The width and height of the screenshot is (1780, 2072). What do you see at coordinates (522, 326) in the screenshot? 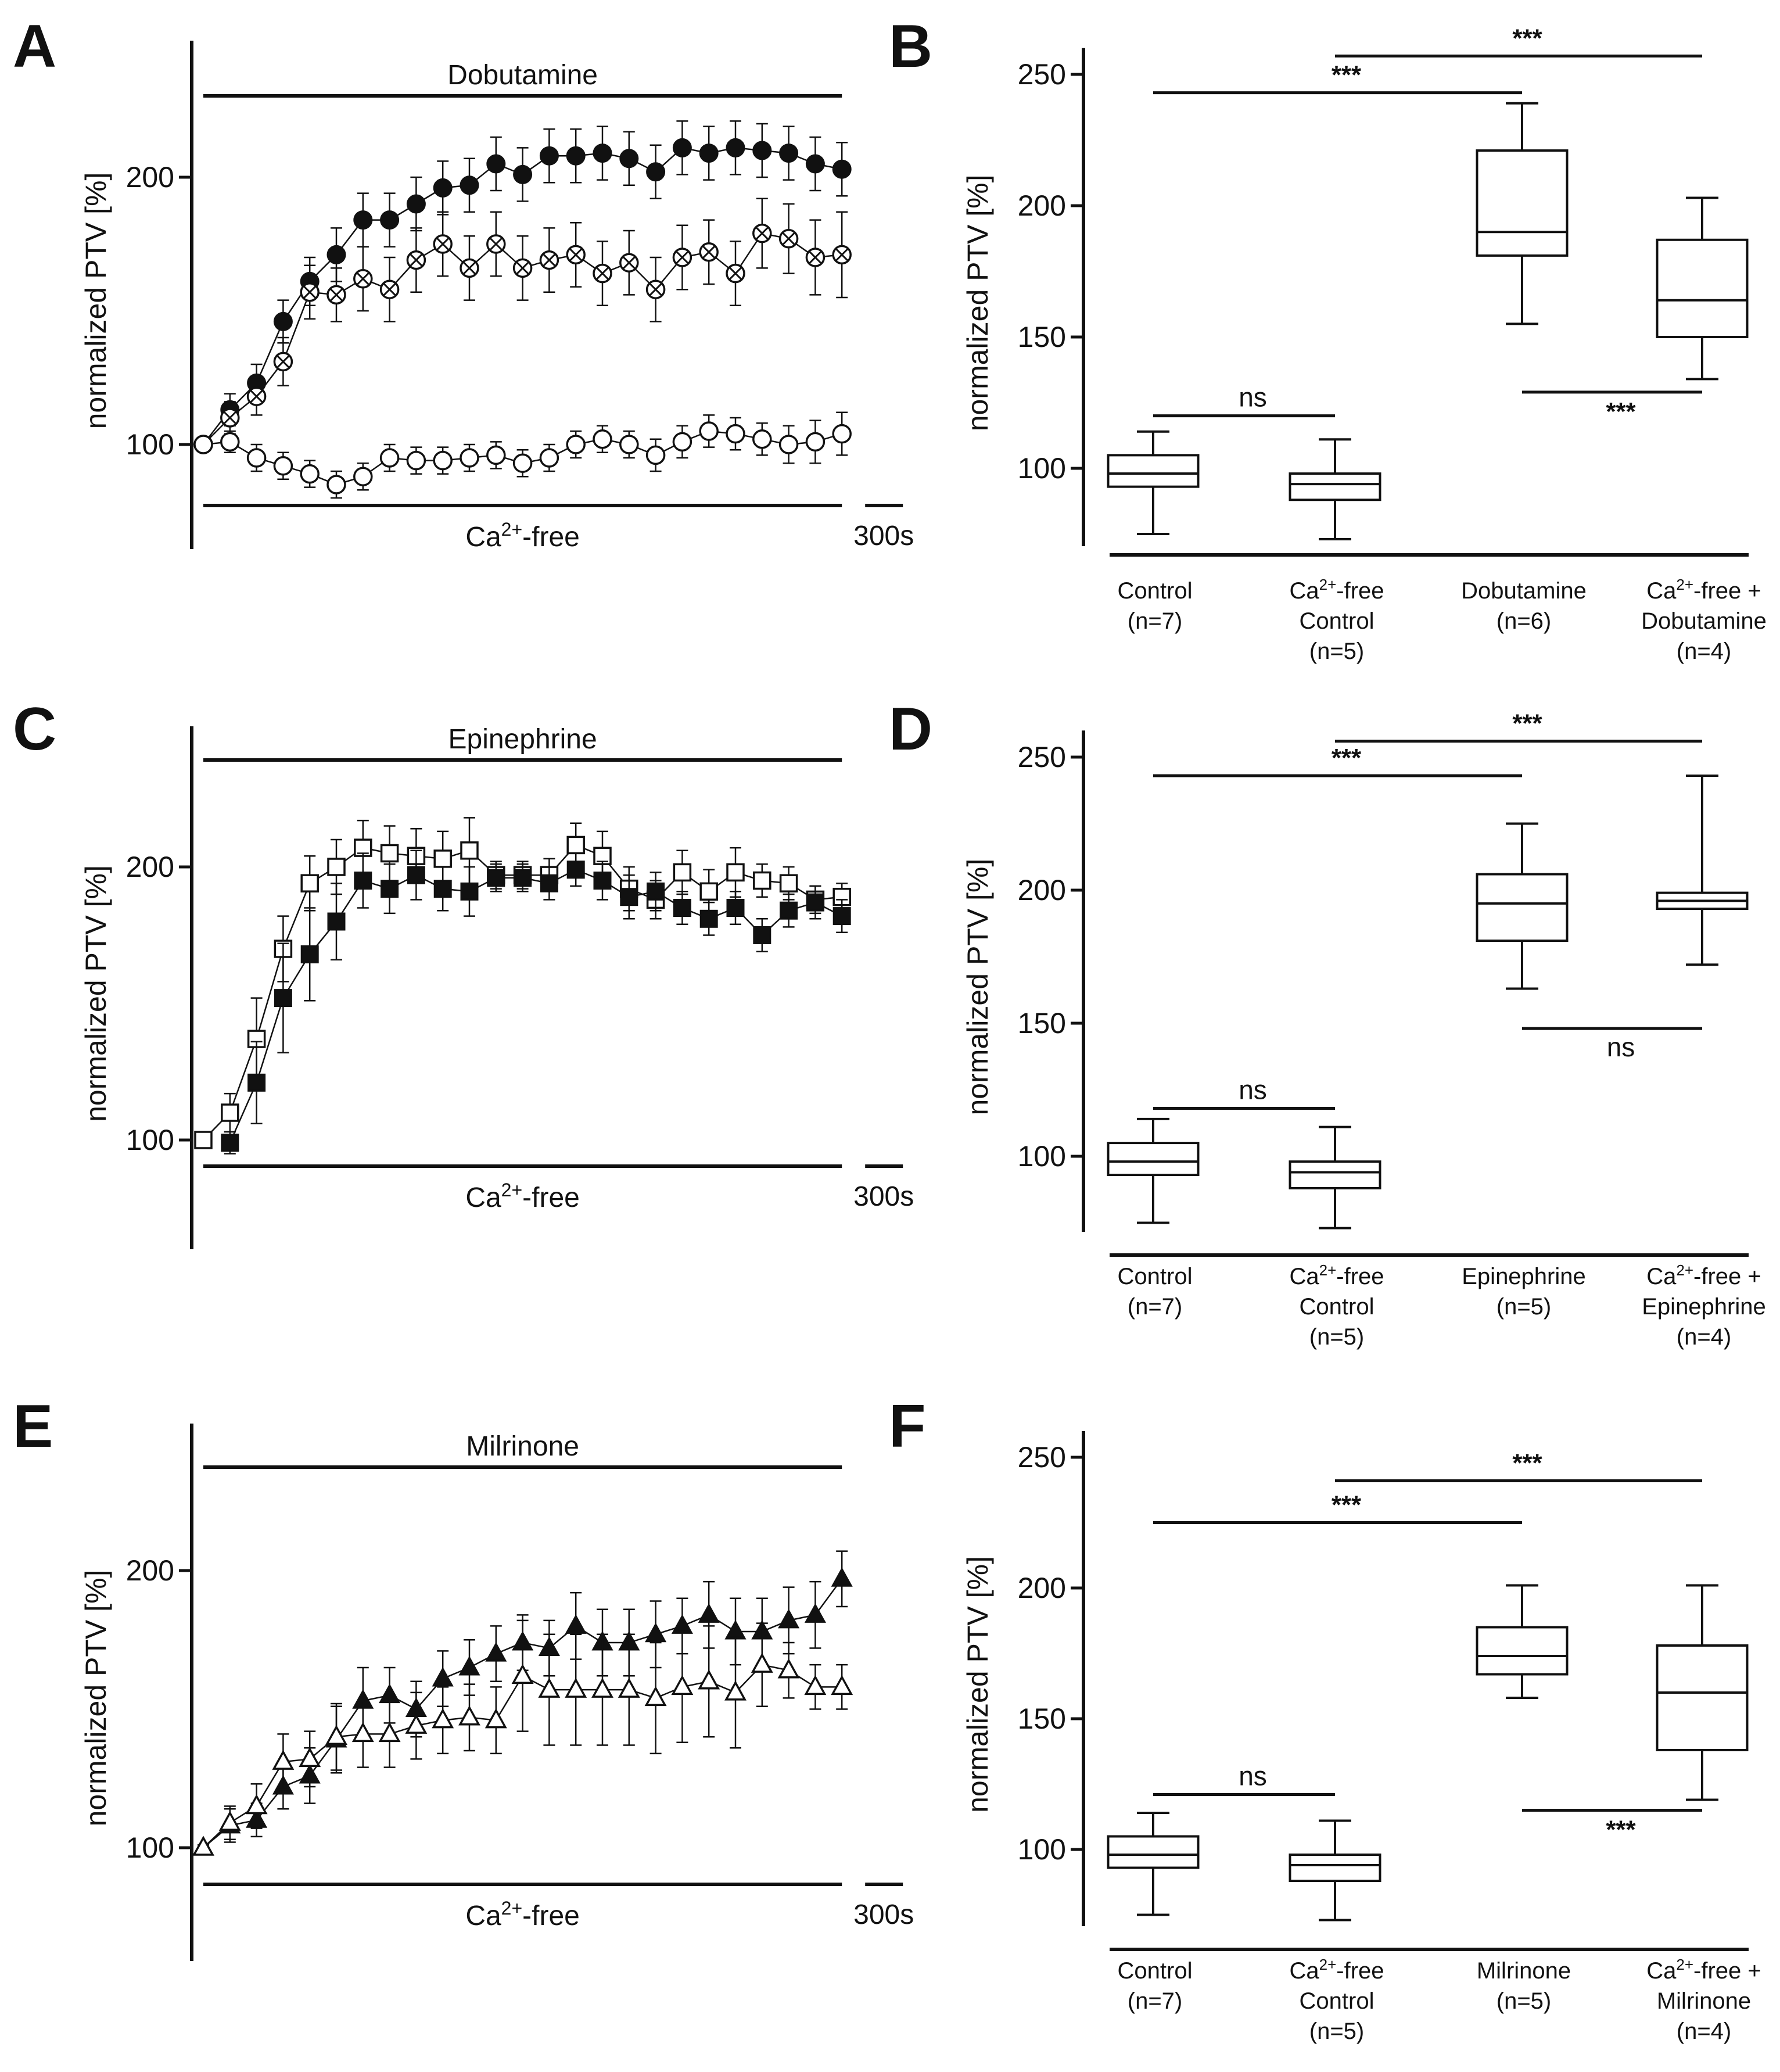
I see `series-circle-cross` at bounding box center [522, 326].